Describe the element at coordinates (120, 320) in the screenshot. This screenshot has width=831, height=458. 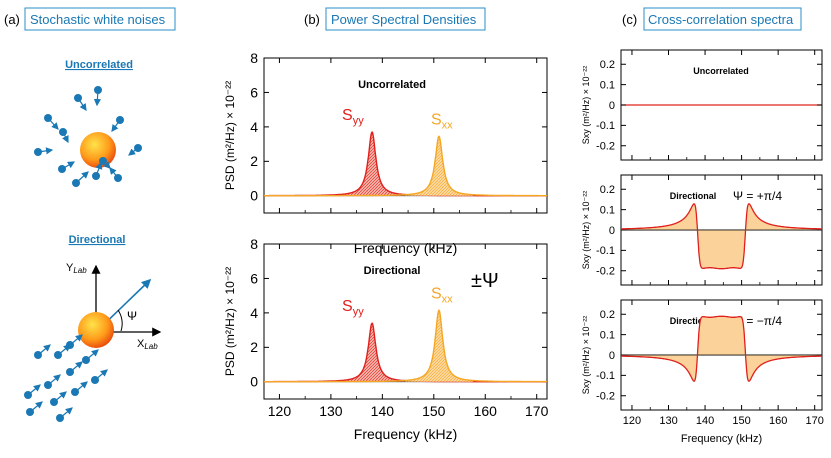
I see `angle-arc` at that location.